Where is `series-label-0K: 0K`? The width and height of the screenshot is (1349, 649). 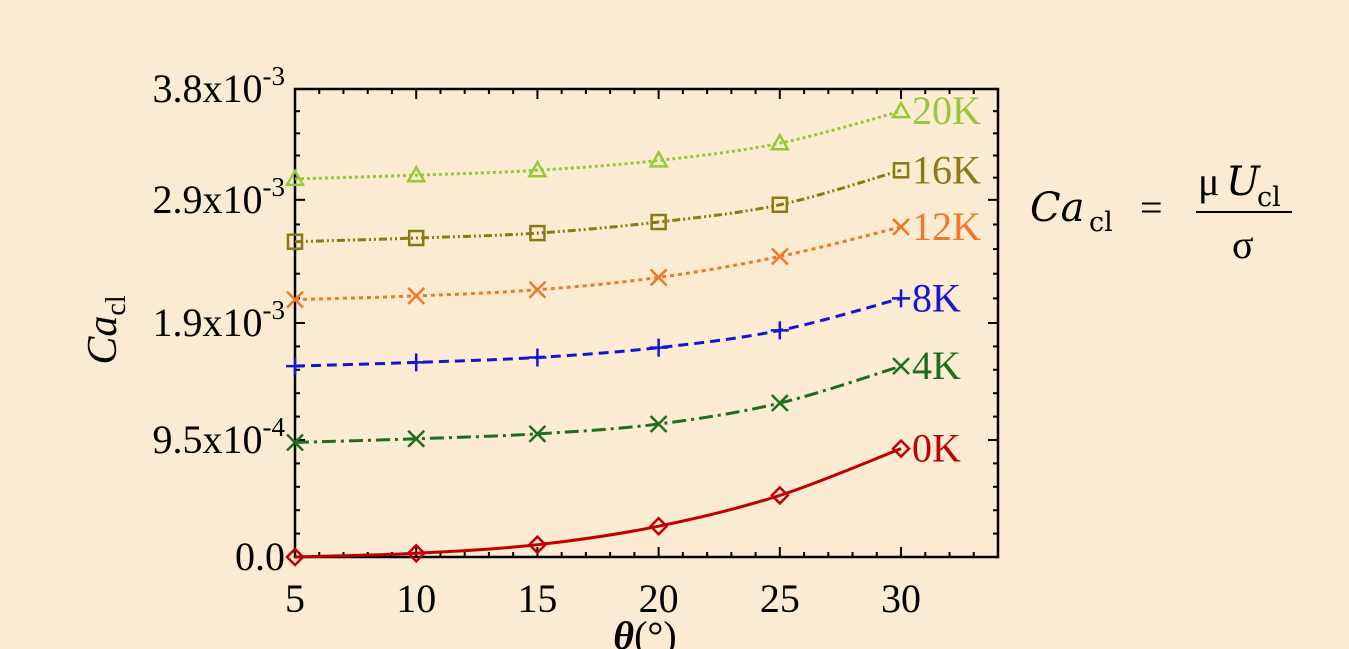 series-label-0K: 0K is located at coordinates (936, 448).